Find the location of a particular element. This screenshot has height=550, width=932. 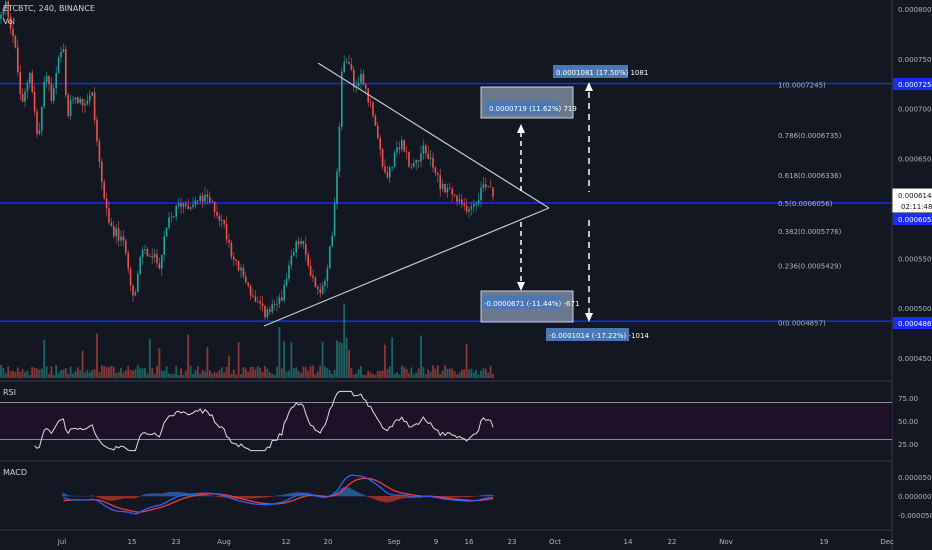

fib-level-label: 0(0.0004857) is located at coordinates (802, 323).